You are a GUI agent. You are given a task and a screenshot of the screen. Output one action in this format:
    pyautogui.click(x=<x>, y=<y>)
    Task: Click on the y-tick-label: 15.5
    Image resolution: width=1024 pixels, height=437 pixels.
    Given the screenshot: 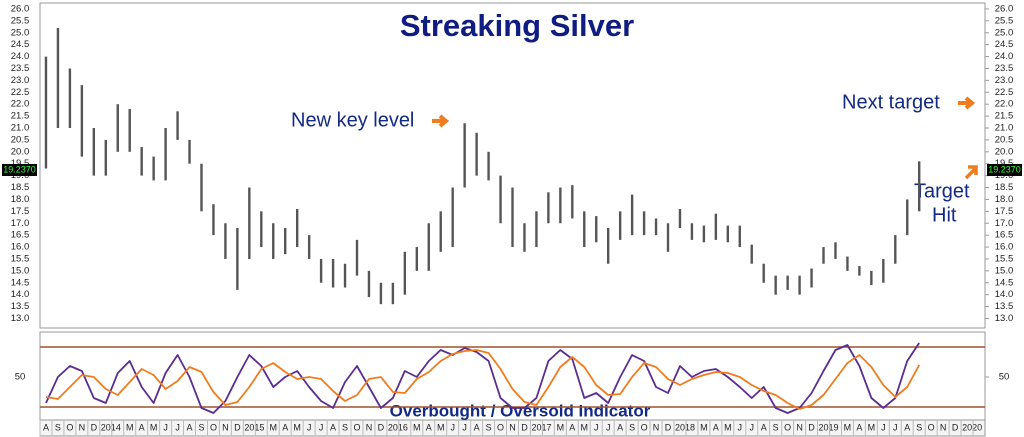 What is the action you would take?
    pyautogui.click(x=1004, y=258)
    